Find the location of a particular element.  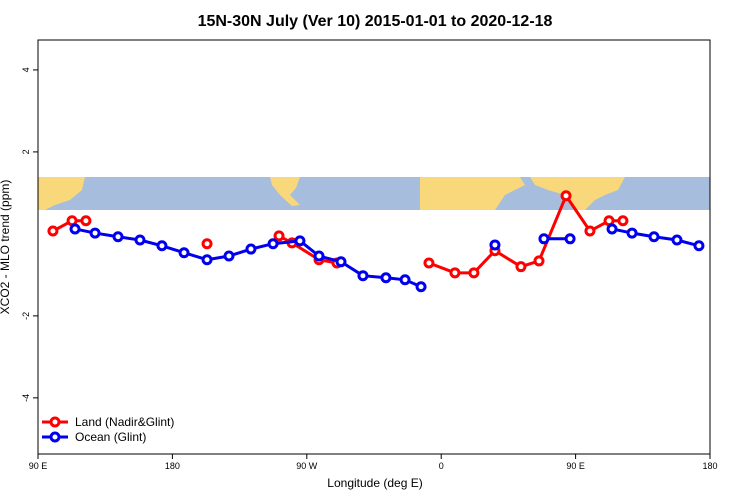

y-tick-label: -4 is located at coordinates (26, 398).